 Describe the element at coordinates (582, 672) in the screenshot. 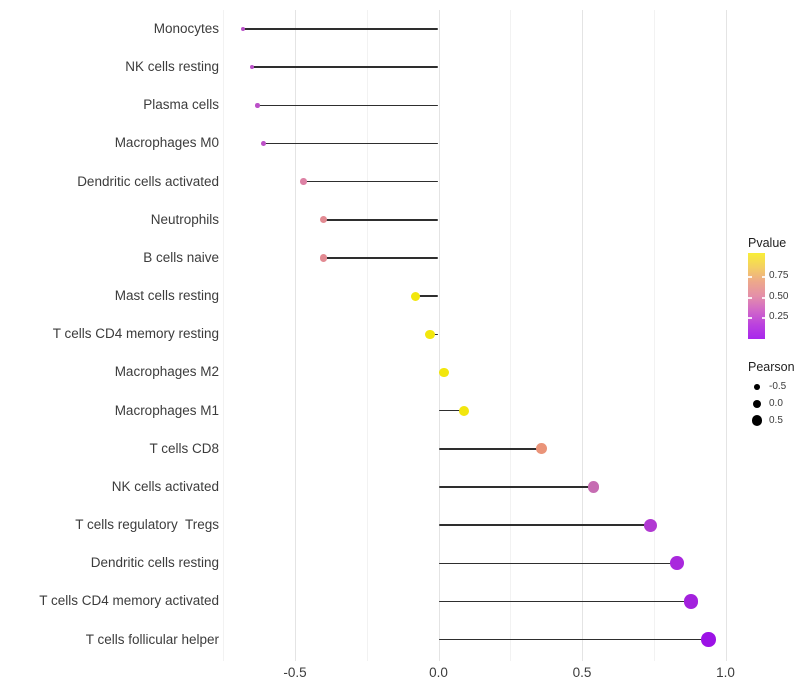

I see `x-axis-tick-label: 0.5` at that location.